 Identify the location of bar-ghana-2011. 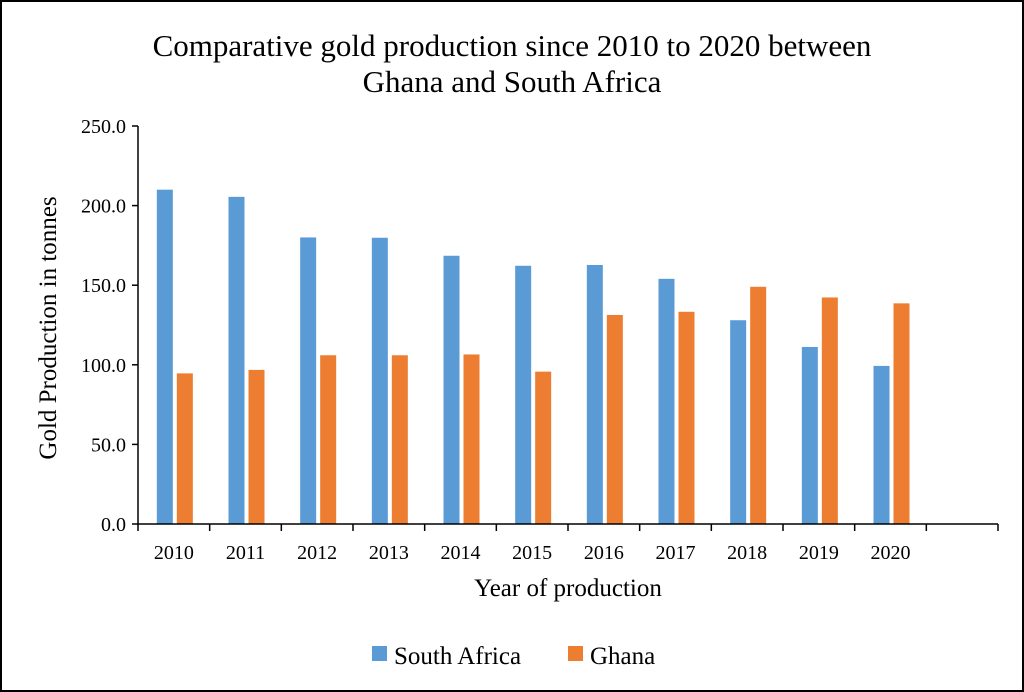
(256, 446).